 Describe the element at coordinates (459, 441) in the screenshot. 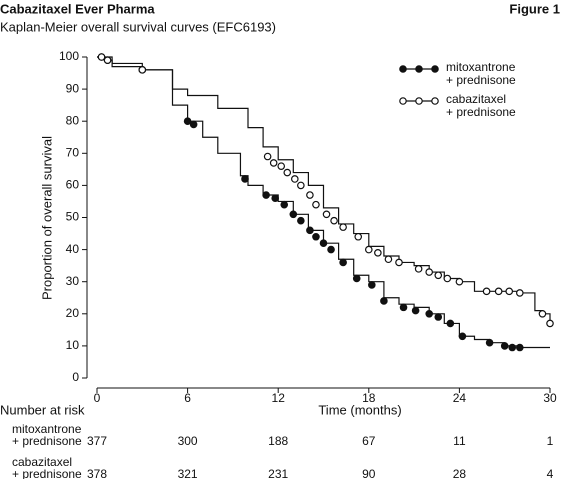

I see `risk-count: 11` at that location.